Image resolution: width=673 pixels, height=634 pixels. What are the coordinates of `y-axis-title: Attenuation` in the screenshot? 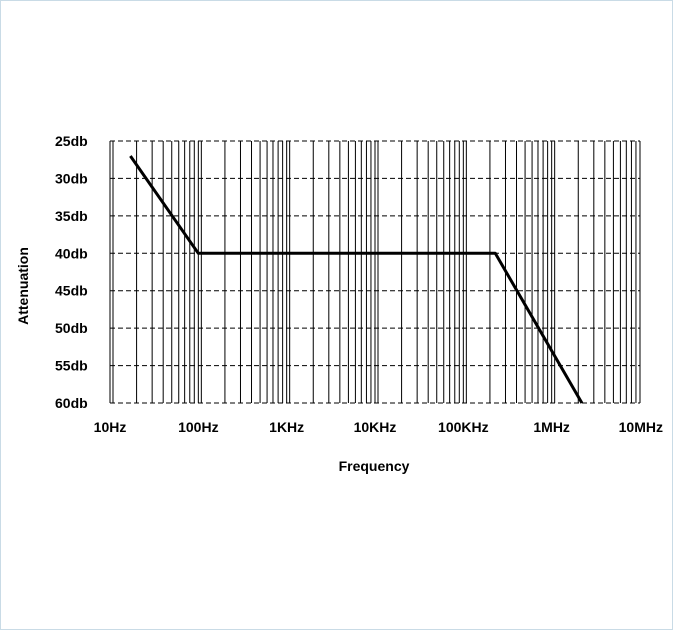 It's located at (23, 286).